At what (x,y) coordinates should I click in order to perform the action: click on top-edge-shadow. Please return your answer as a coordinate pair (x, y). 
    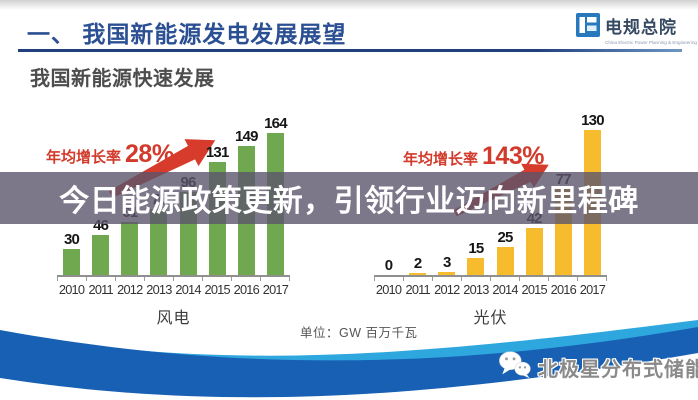
    Looking at the image, I should click on (349, 5).